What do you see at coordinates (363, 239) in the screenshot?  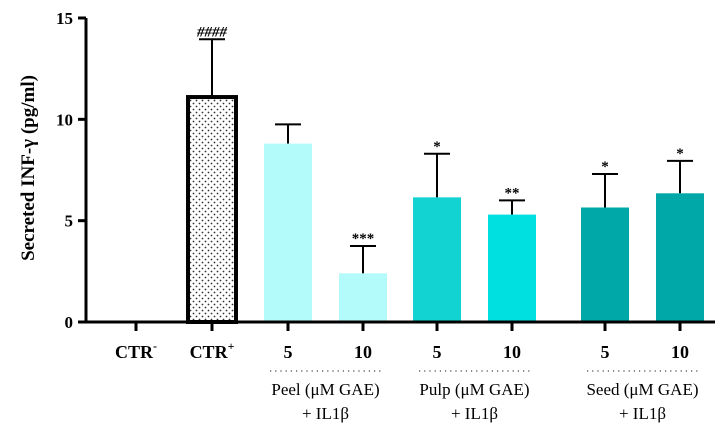 I see `significance-label: ***` at bounding box center [363, 239].